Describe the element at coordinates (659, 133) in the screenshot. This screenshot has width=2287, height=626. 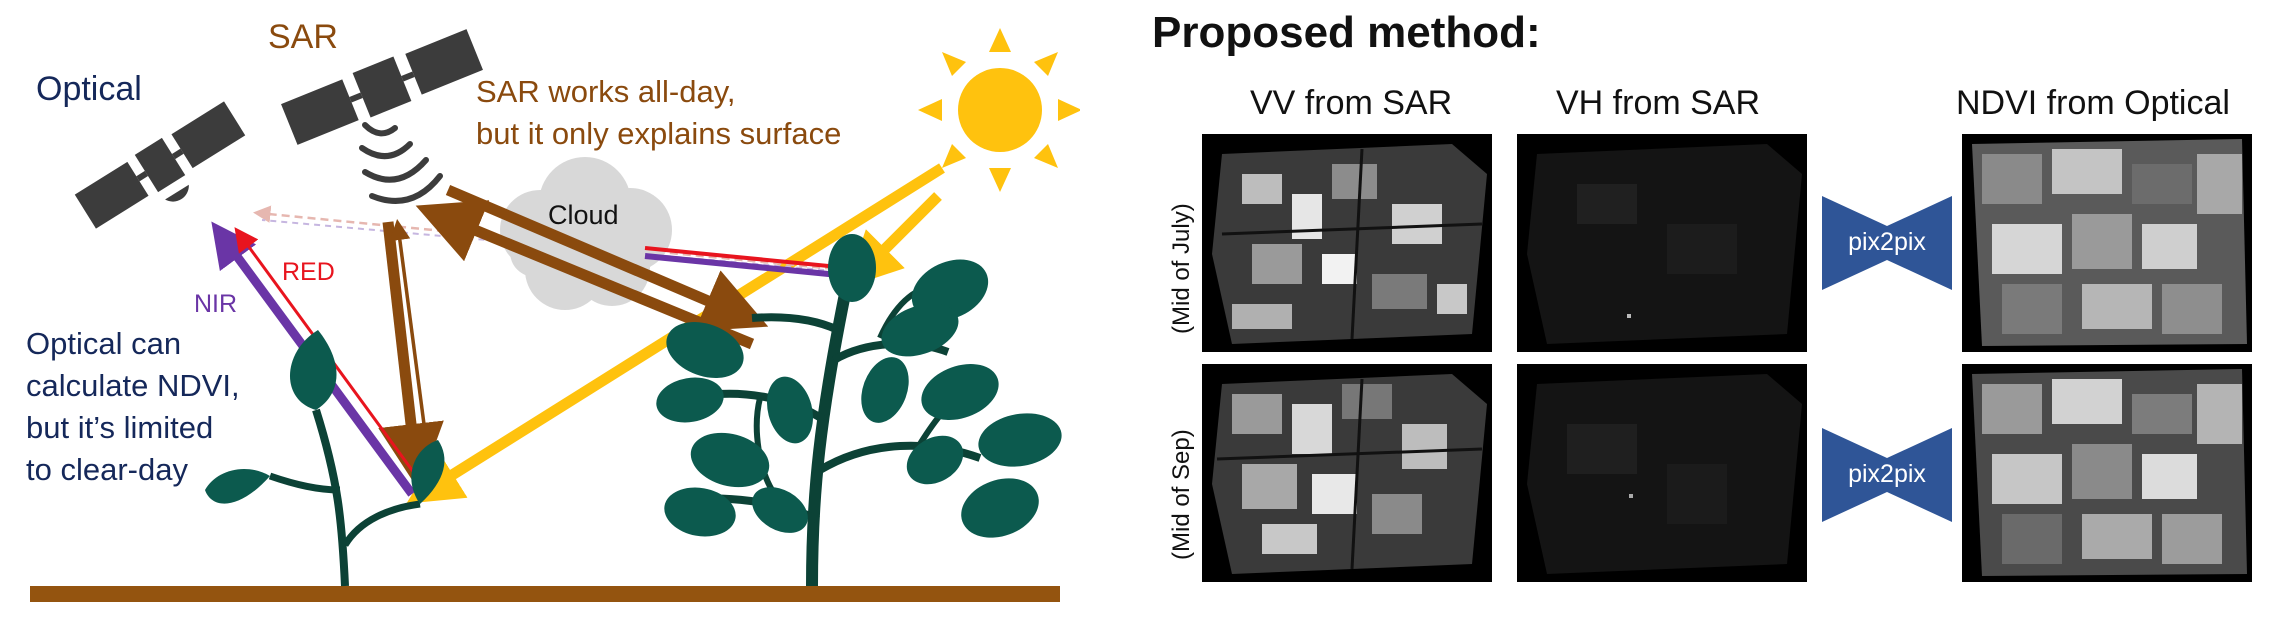
I see `sar-note-line2: but it only explains surface` at that location.